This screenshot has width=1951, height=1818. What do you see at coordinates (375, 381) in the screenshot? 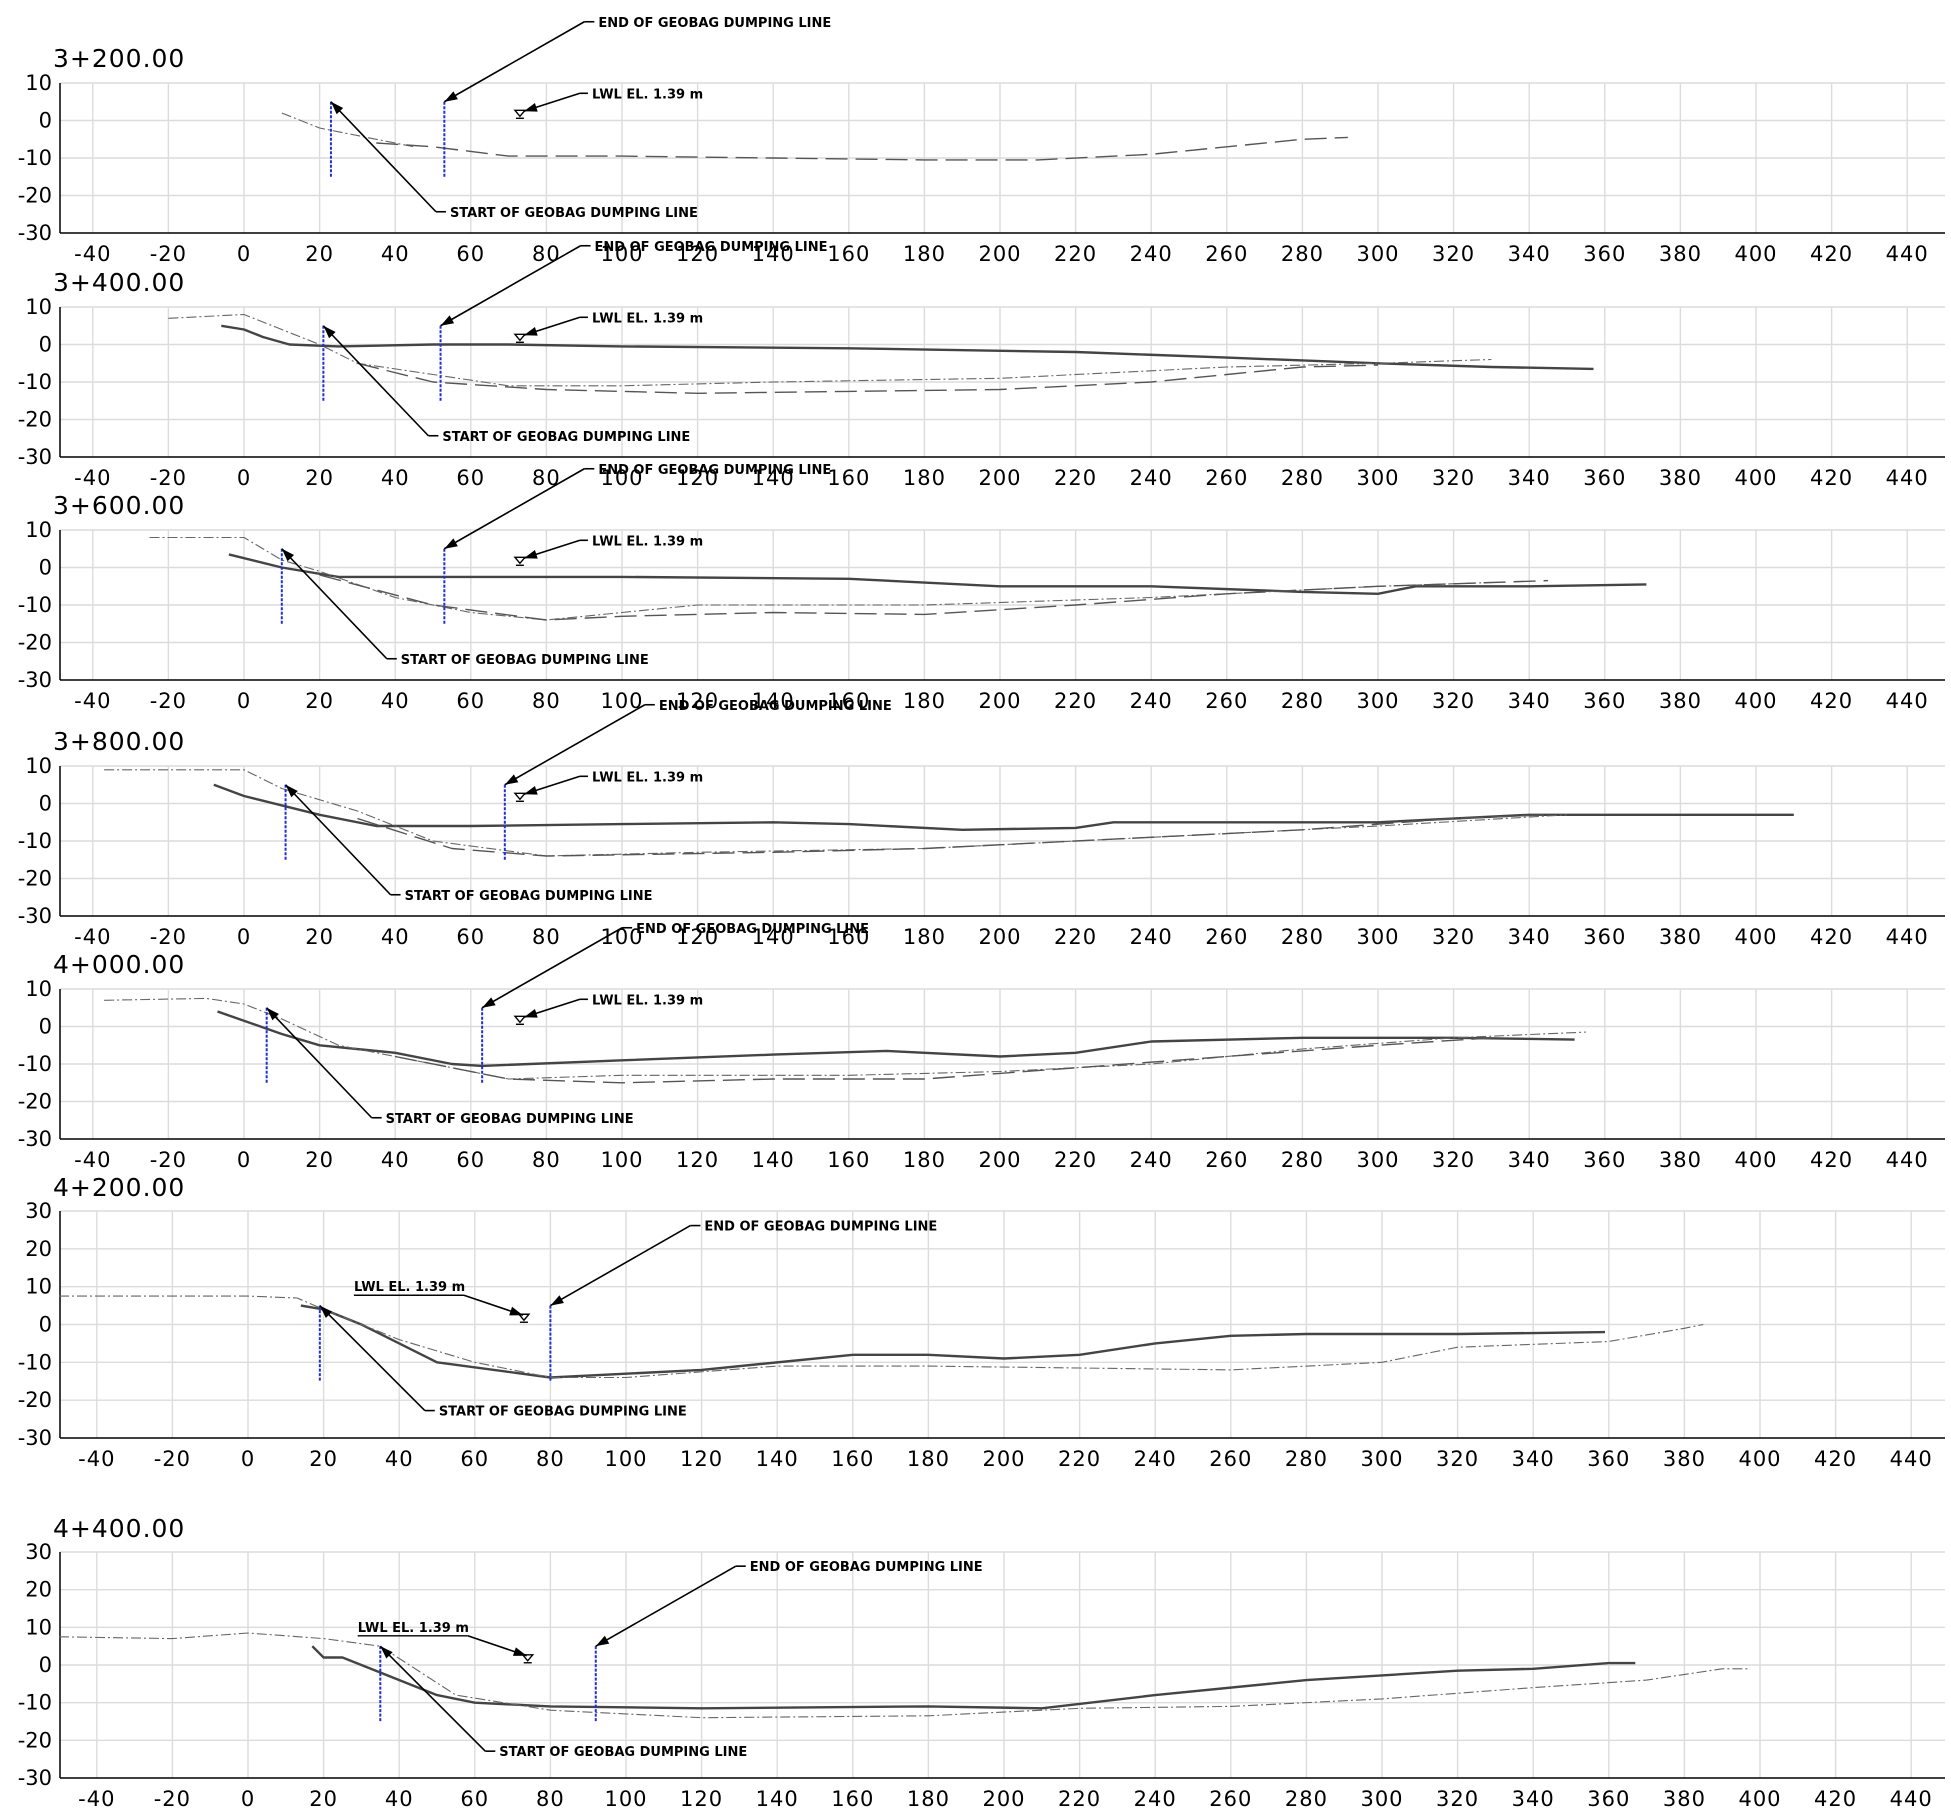
I see `start-leader` at bounding box center [375, 381].